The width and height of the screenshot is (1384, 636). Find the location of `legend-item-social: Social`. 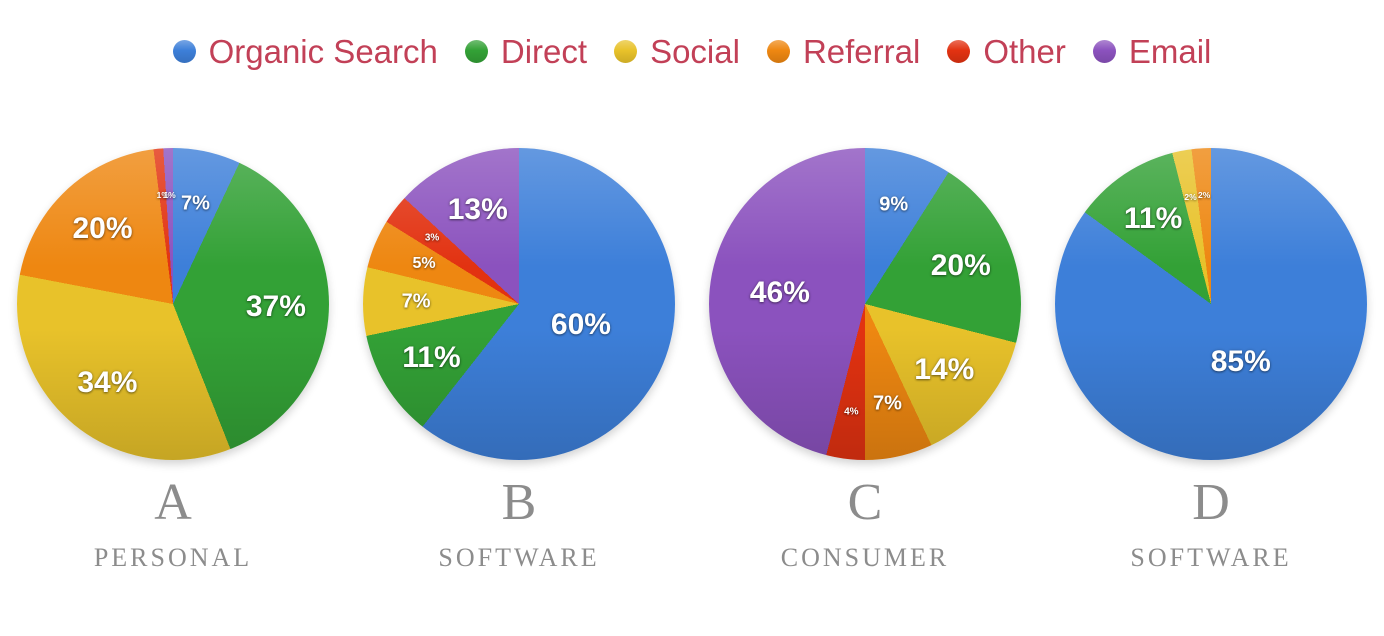

legend-item-social: Social is located at coordinates (677, 51).